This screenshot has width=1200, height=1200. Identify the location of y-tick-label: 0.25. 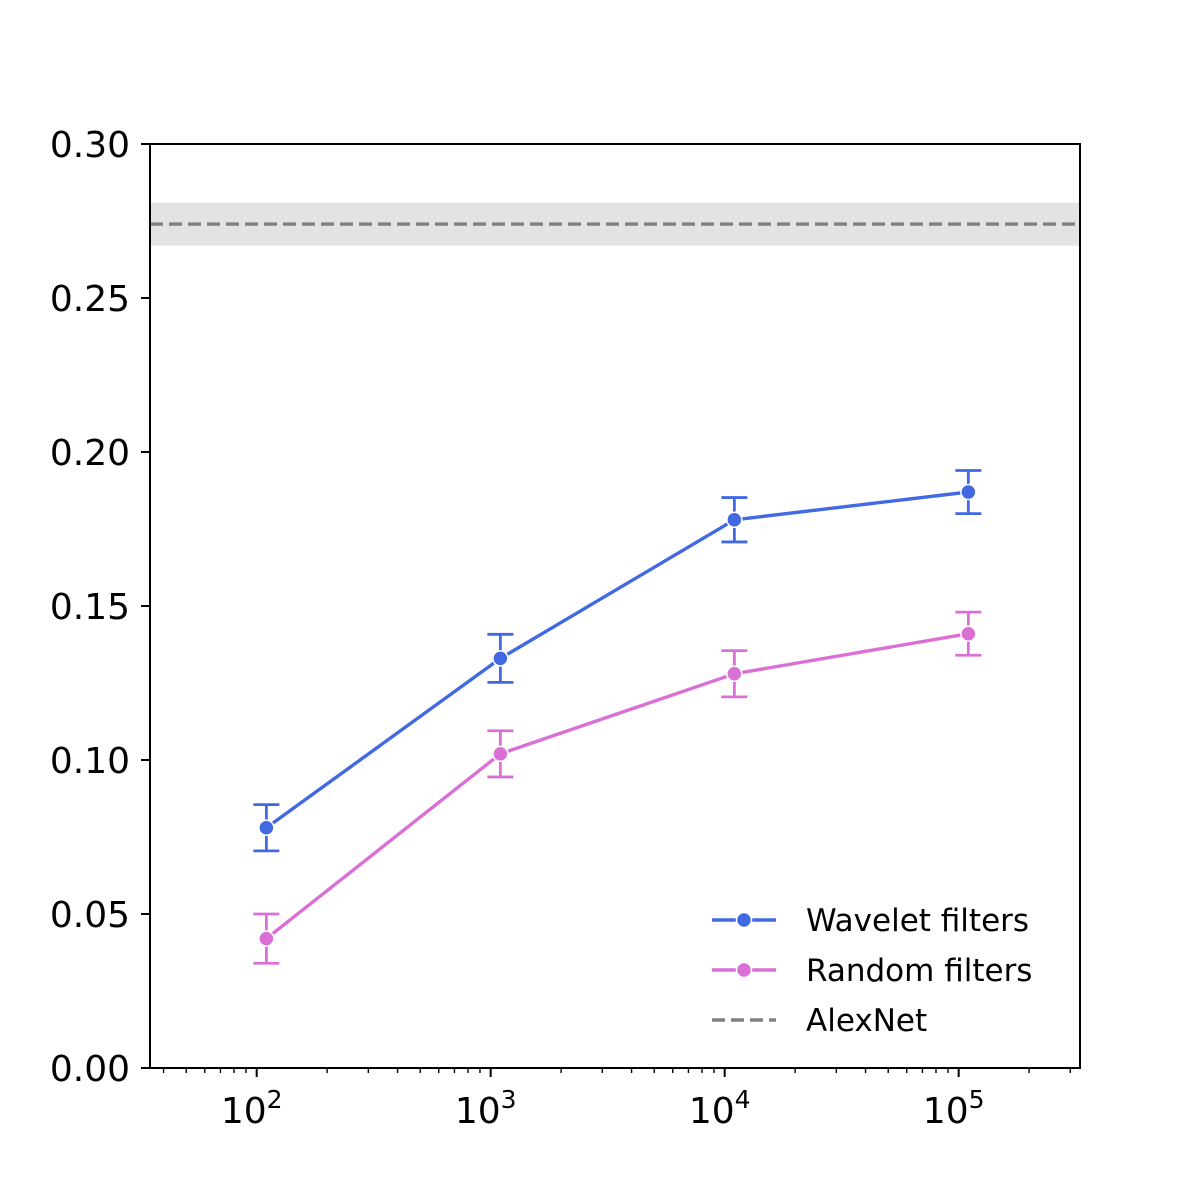
(90, 299).